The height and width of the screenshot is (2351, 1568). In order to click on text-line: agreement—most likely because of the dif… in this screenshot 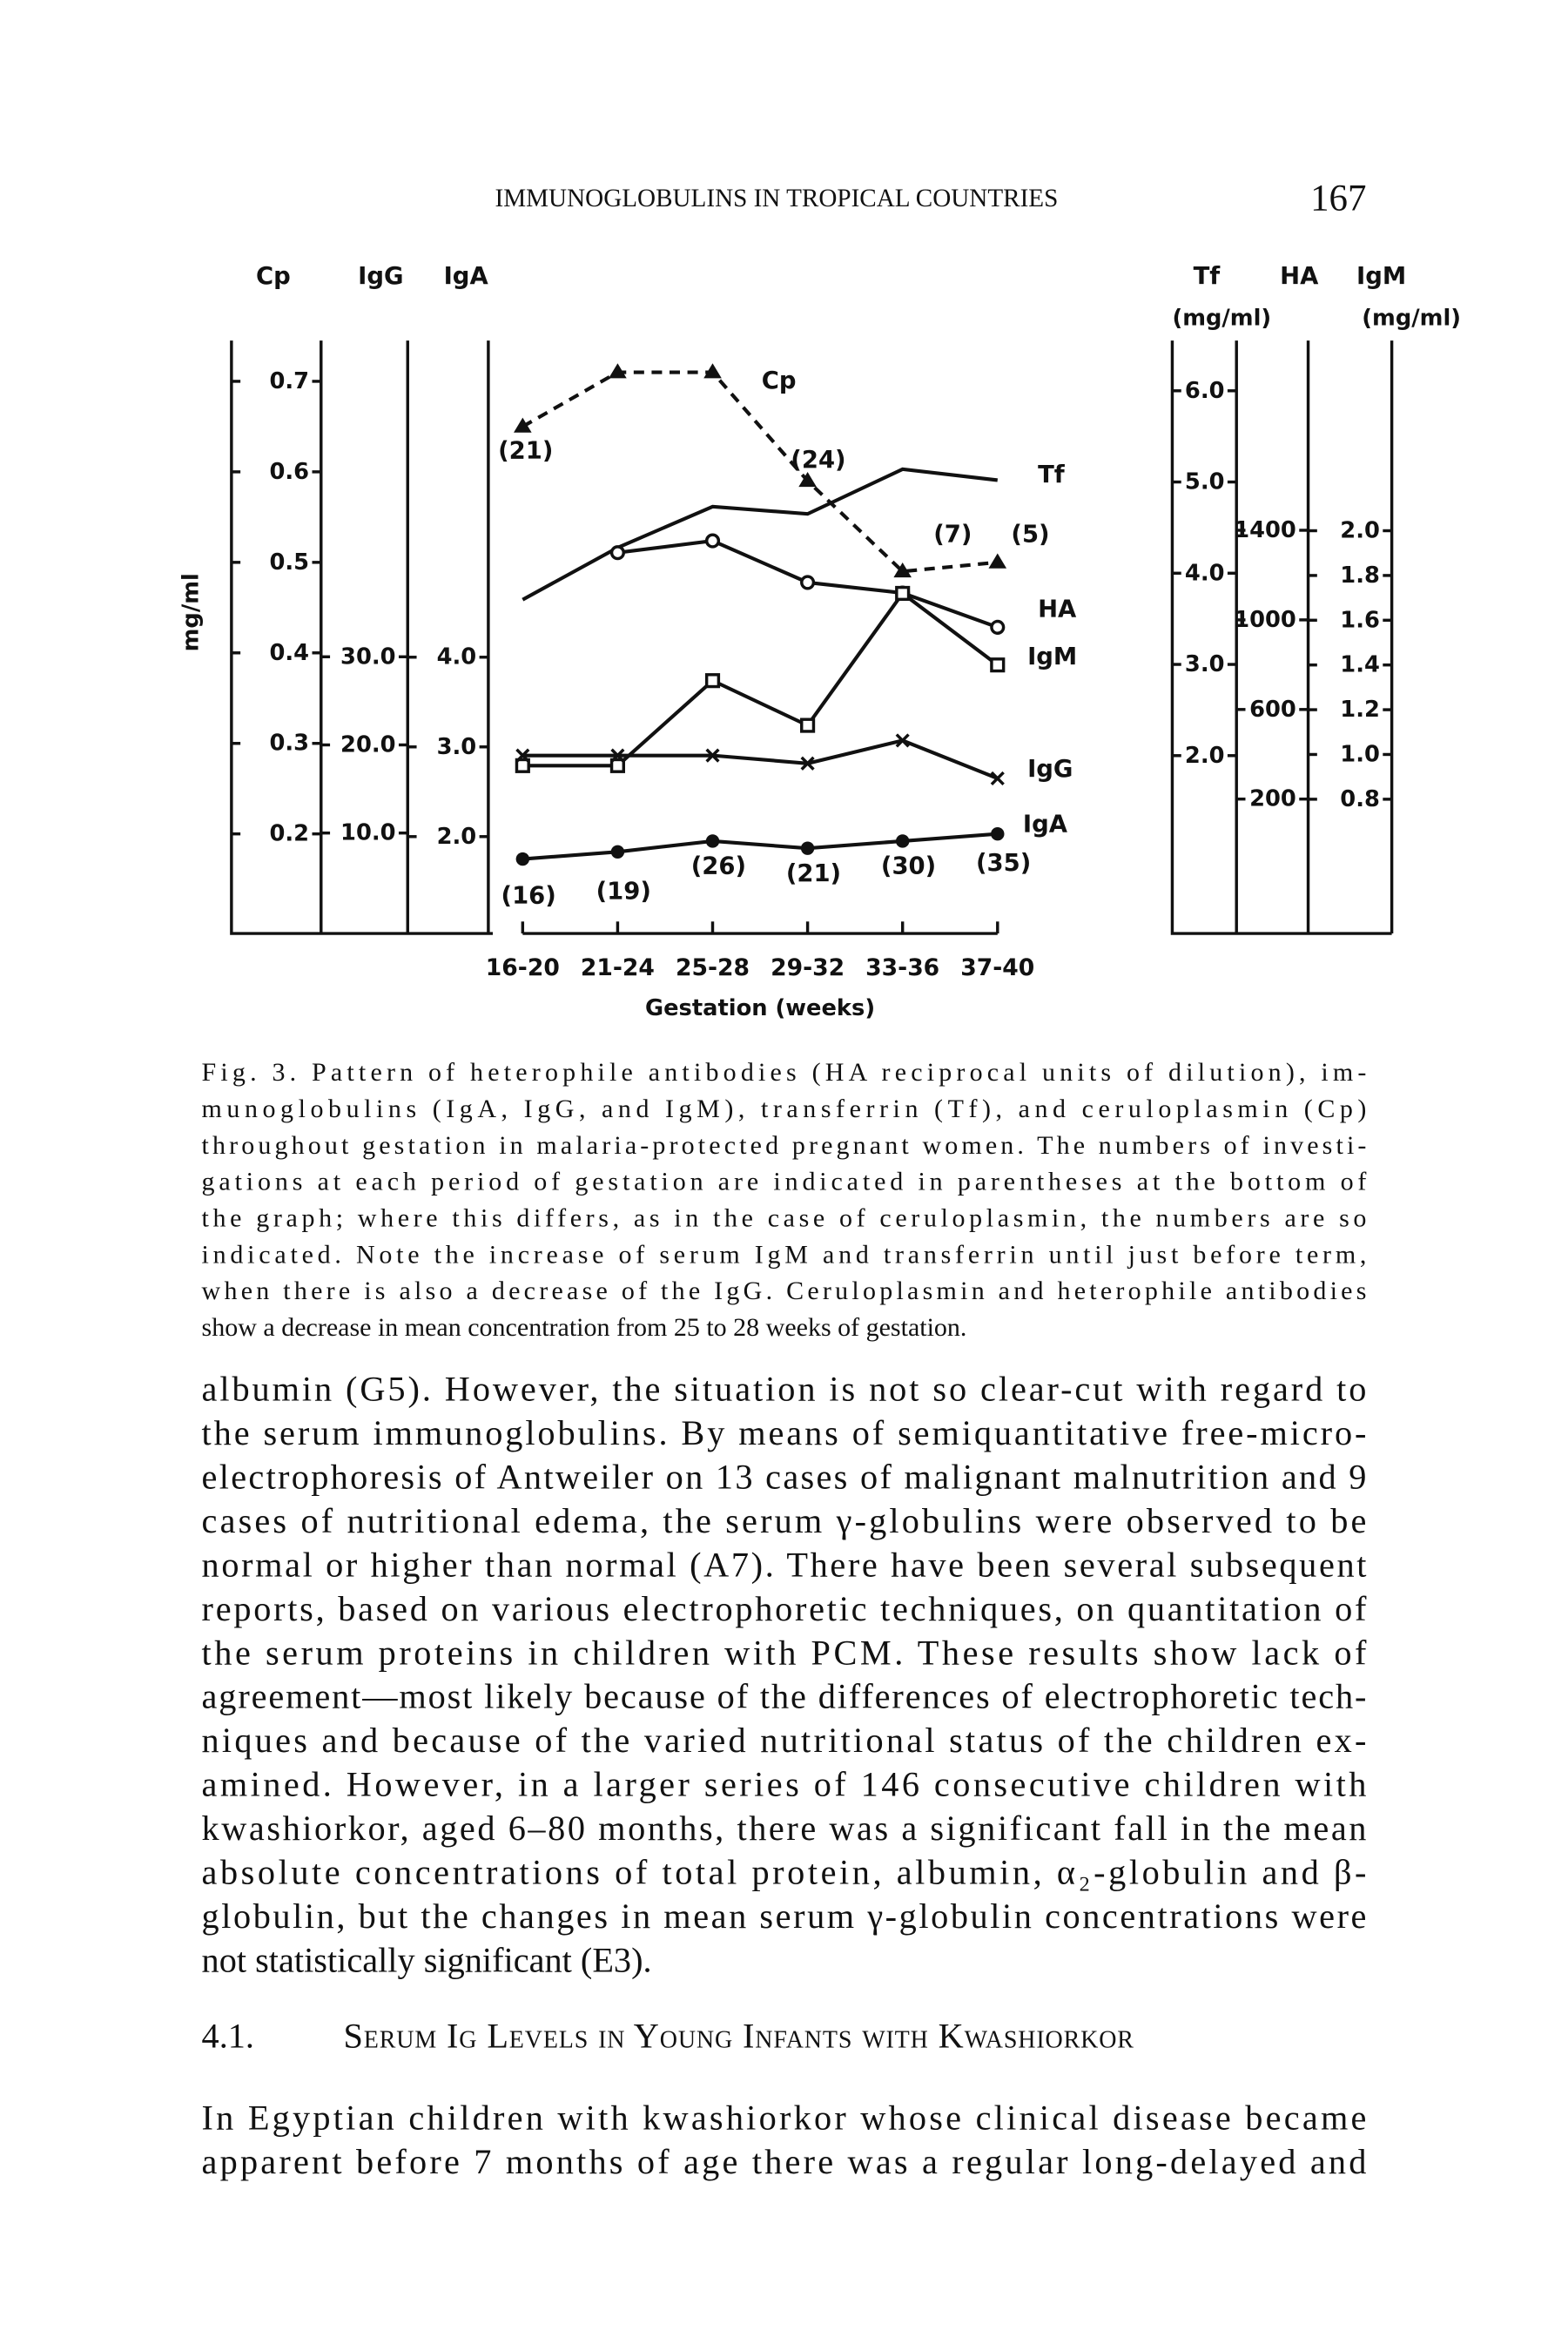, I will do `click(784, 1696)`.